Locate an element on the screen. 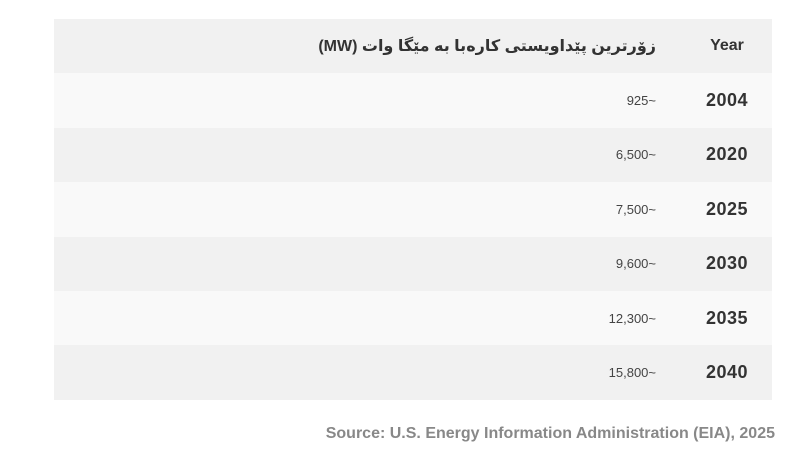  year-value: 2025 is located at coordinates (727, 208).